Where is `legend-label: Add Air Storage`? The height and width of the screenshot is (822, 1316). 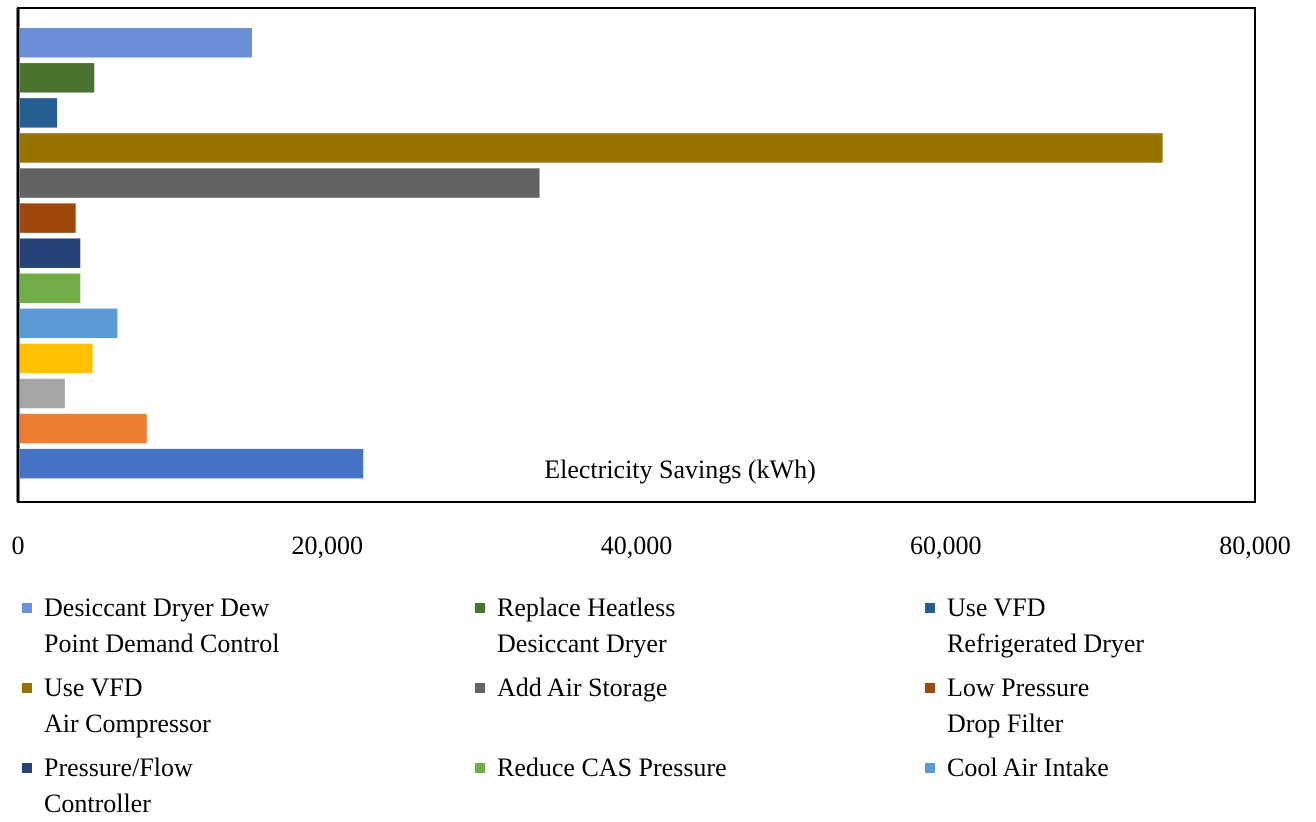
legend-label: Add Air Storage is located at coordinates (582, 687).